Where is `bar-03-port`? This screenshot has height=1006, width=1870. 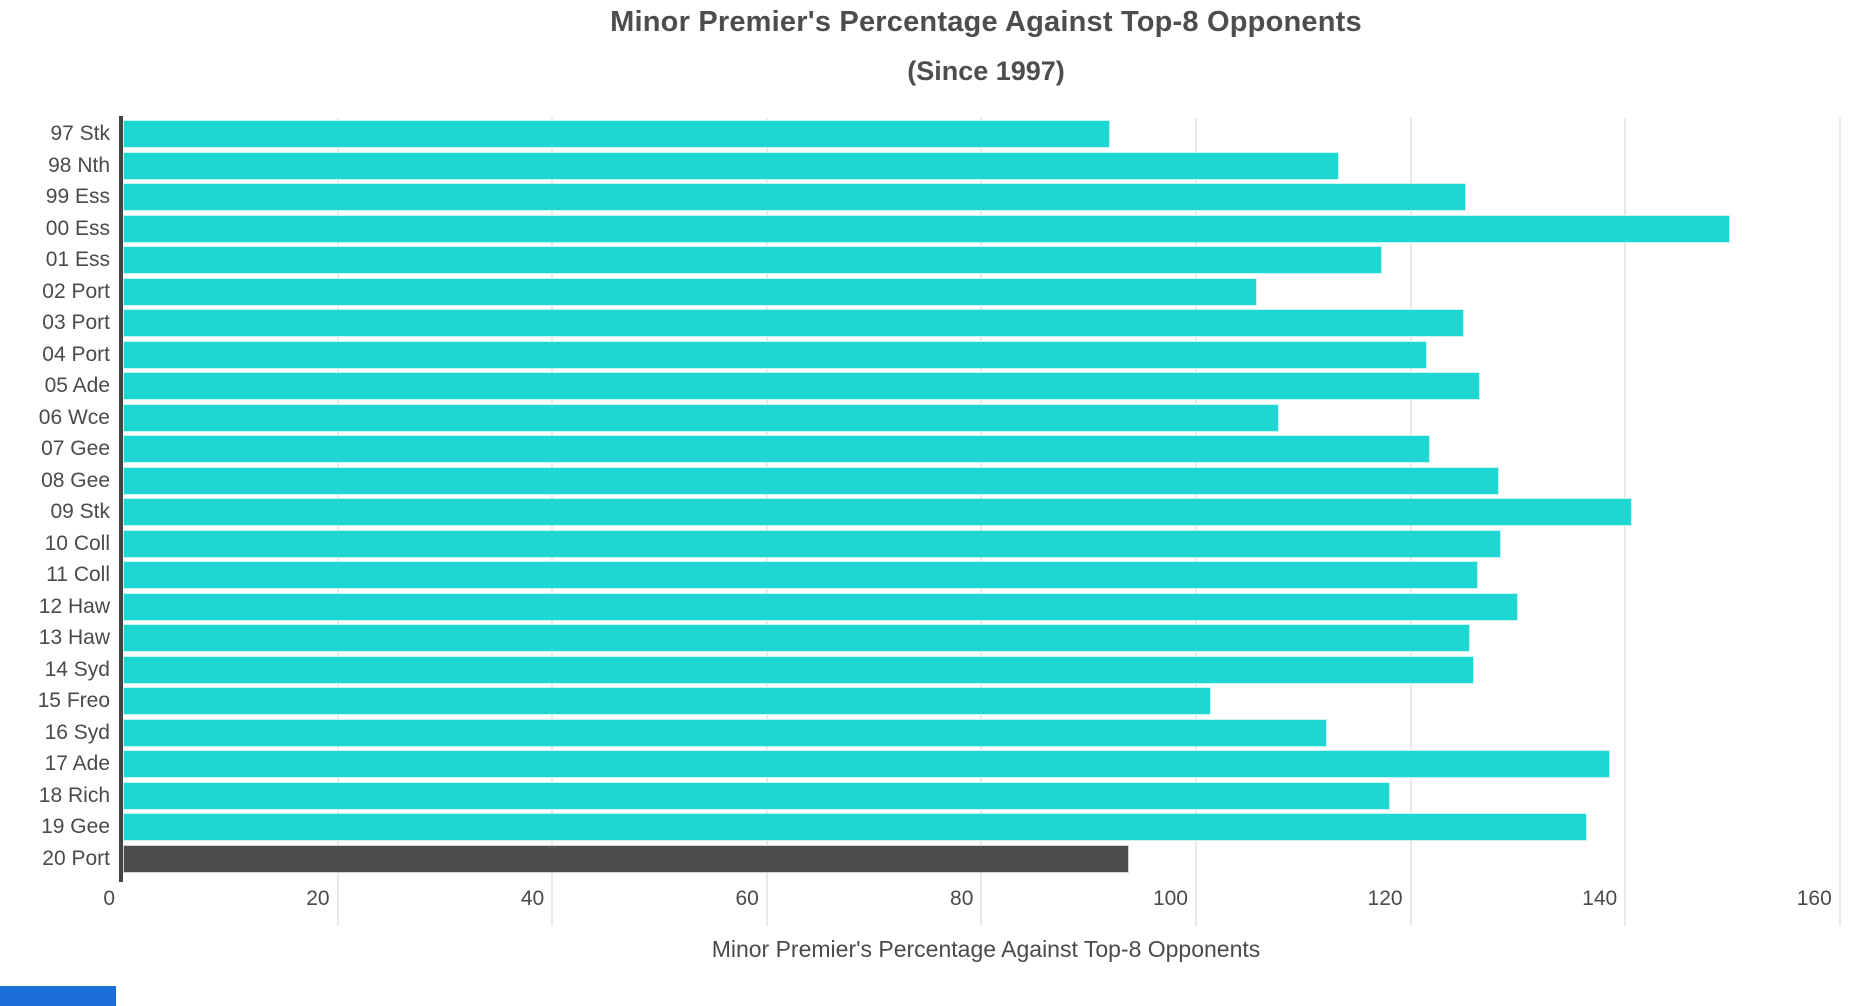
bar-03-port is located at coordinates (794, 323).